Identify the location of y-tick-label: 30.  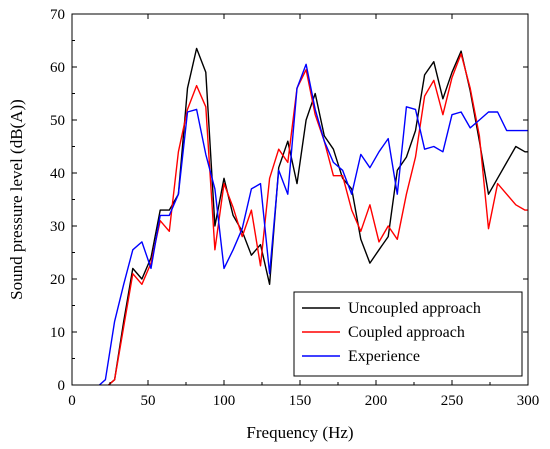
(57, 227).